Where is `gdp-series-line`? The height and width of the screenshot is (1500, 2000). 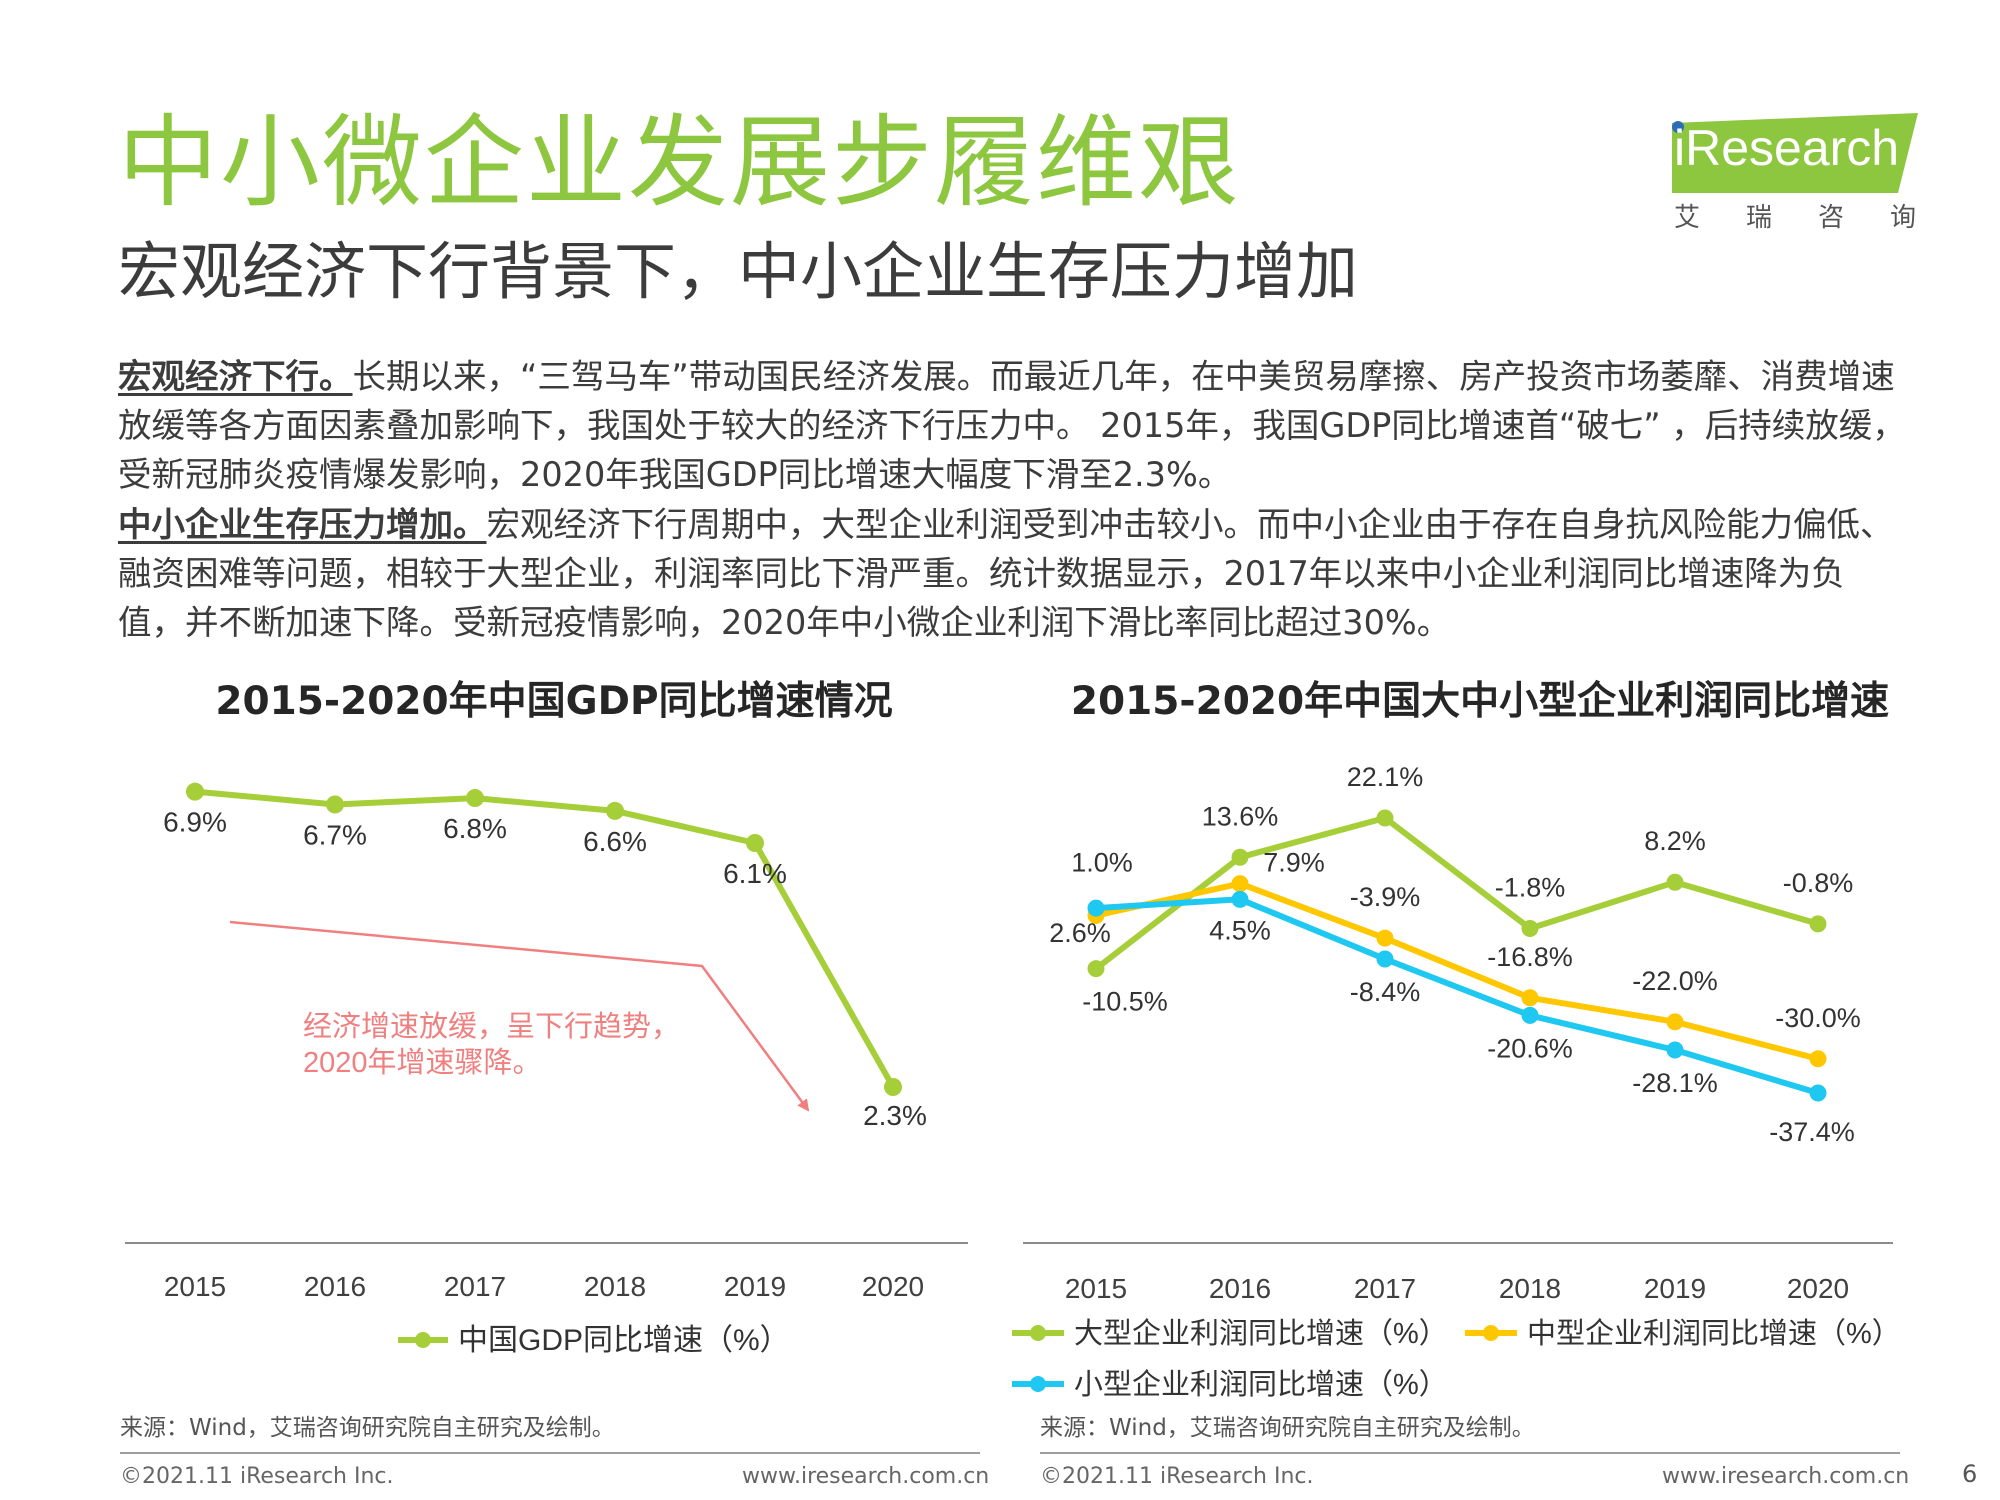 gdp-series-line is located at coordinates (545, 938).